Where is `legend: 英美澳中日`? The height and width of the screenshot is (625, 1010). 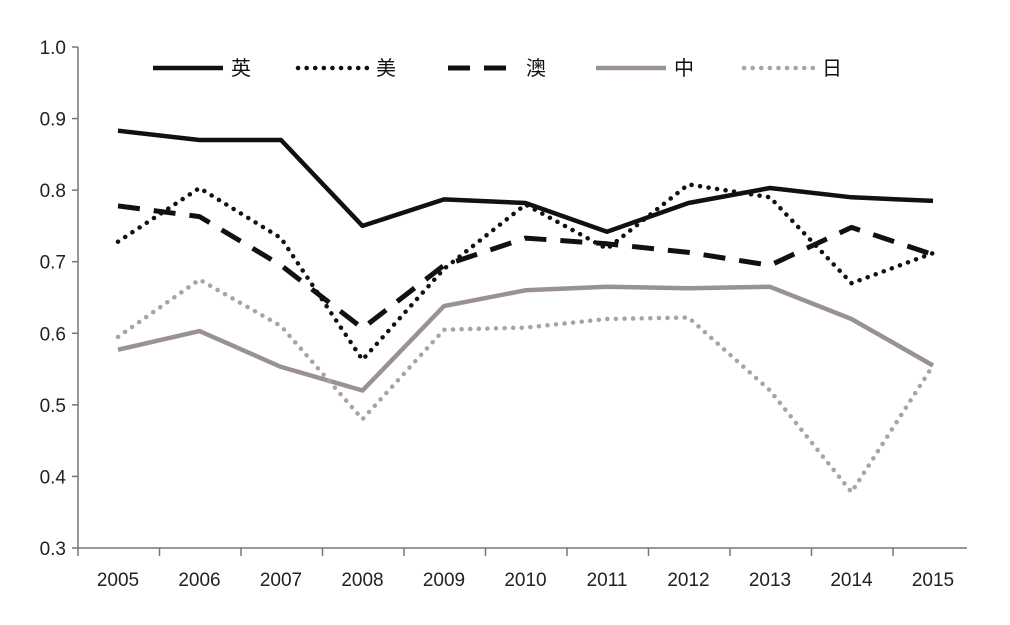 legend: 英美澳中日 is located at coordinates (497, 68).